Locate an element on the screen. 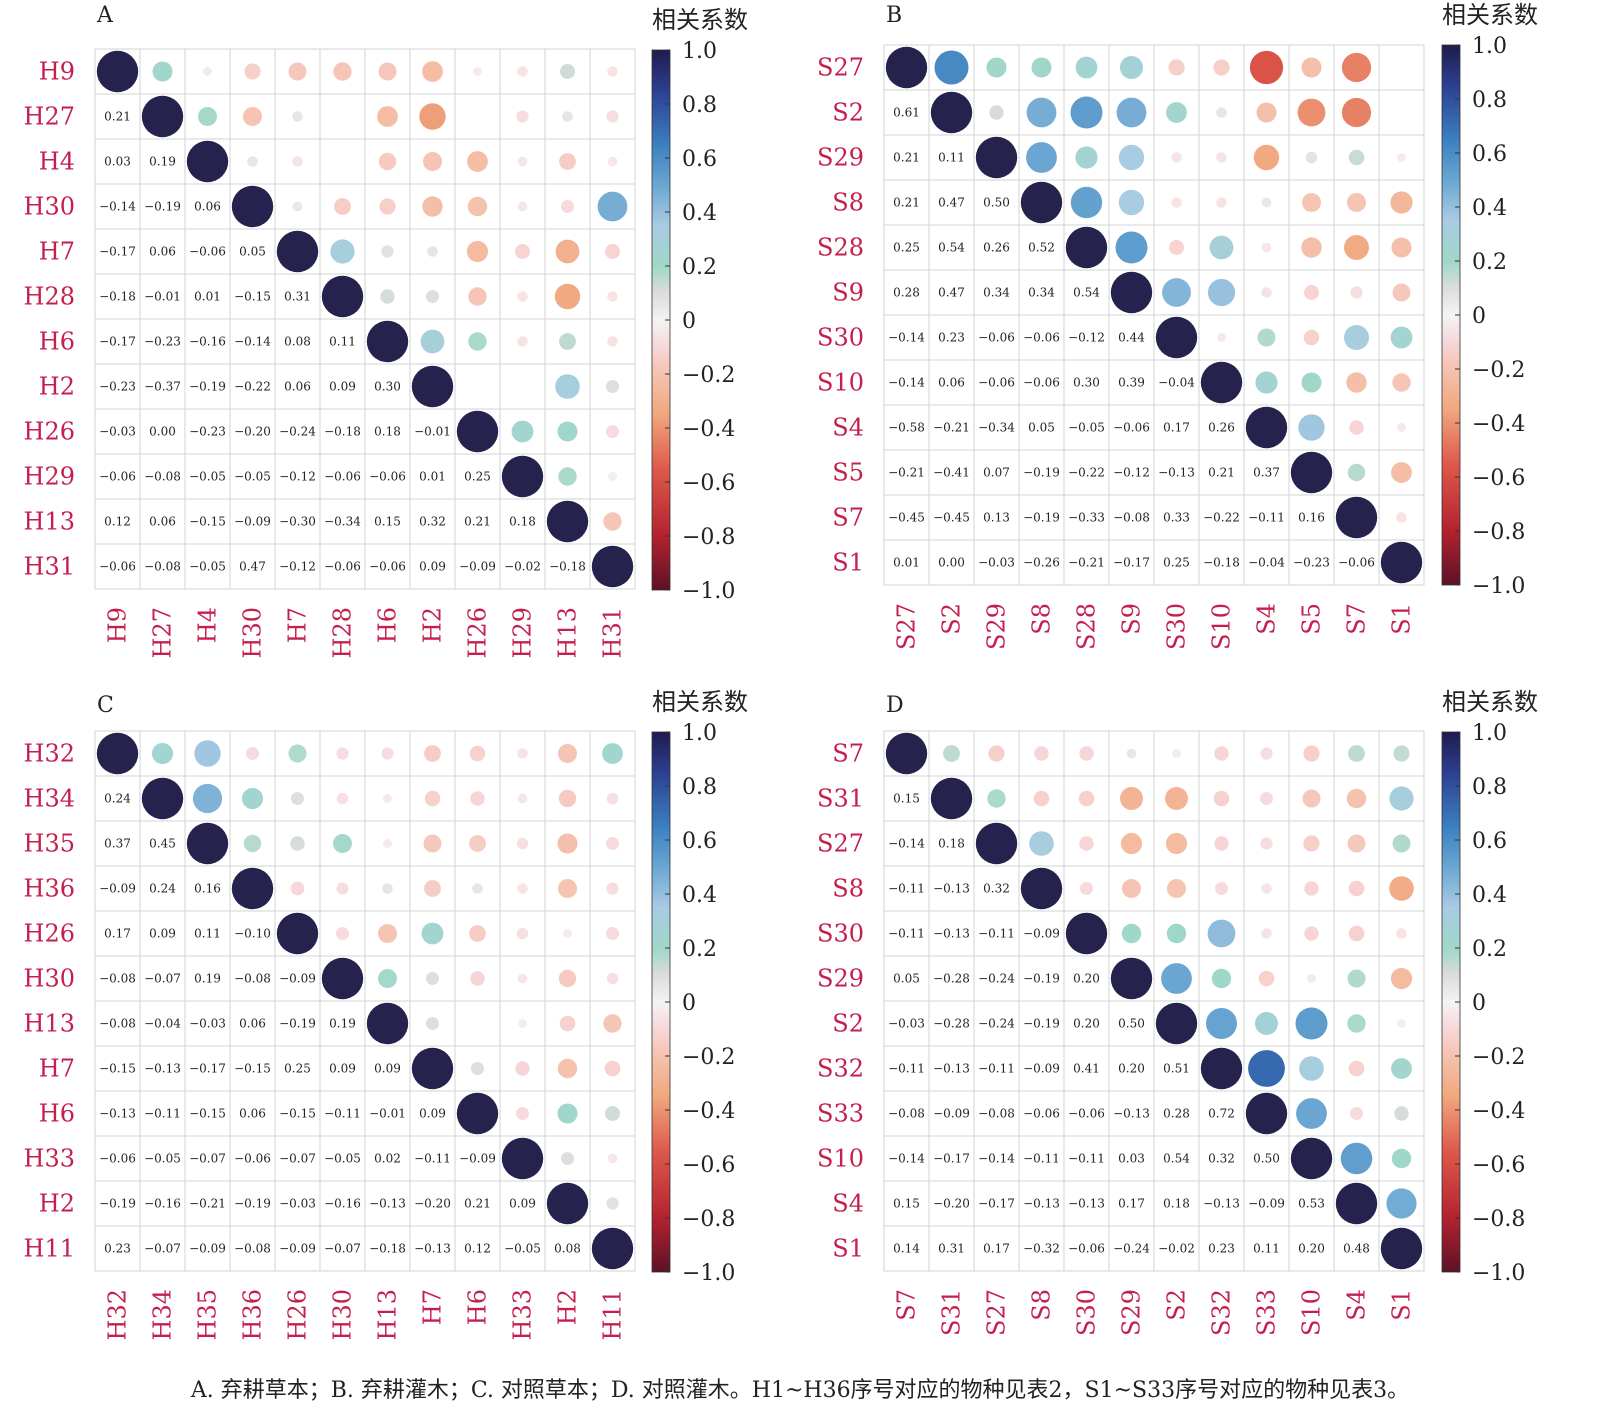 This screenshot has height=1416, width=1600. row-label: H13 is located at coordinates (49, 1024).